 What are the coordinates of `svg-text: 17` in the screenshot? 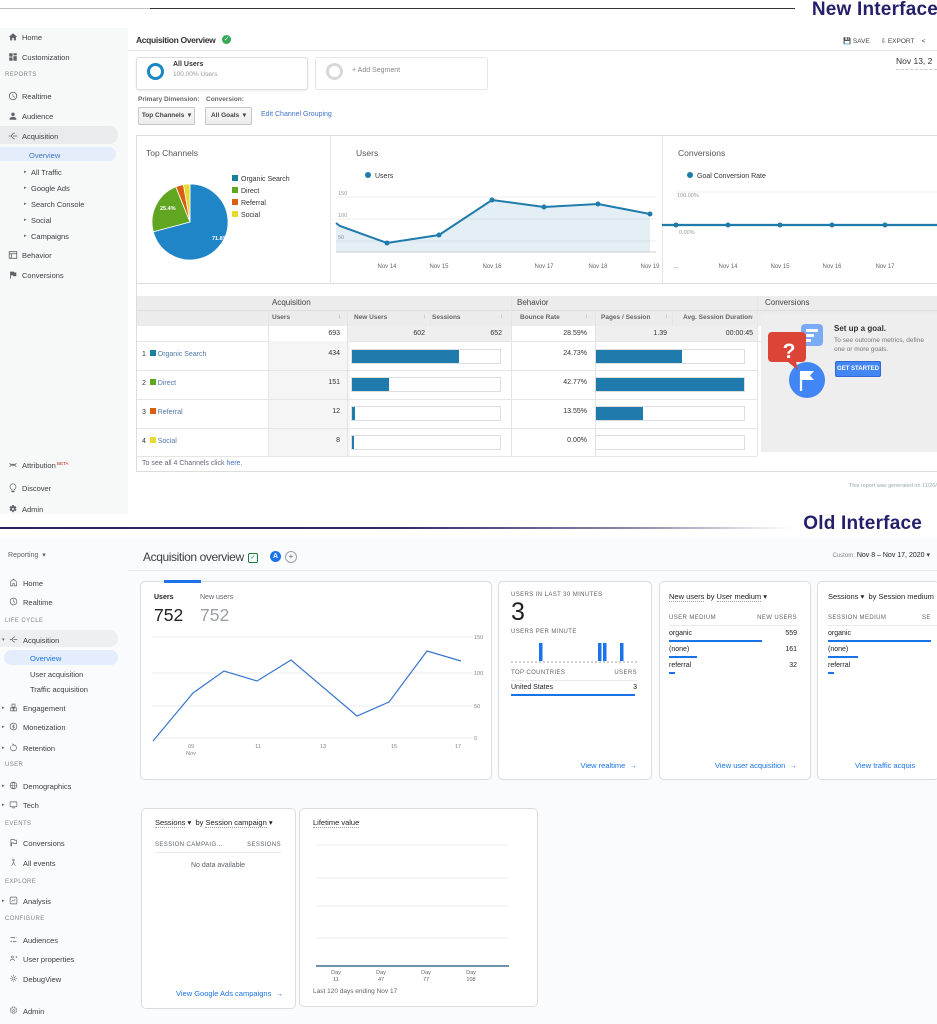 It's located at (458, 747).